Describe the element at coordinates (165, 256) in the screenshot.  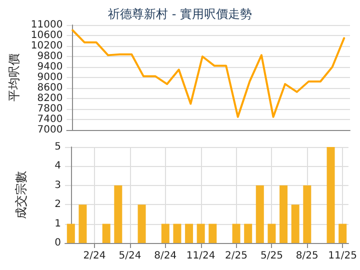
I see `x-tick-label: 8/24` at that location.